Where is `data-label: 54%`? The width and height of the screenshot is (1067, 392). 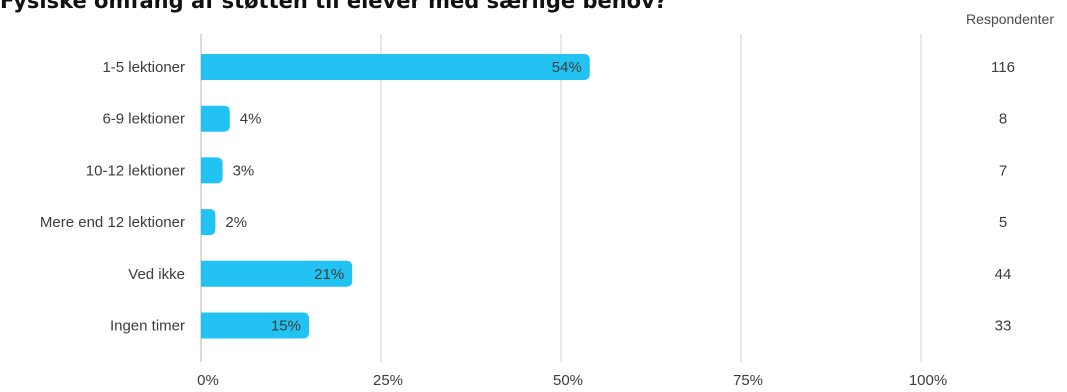
data-label: 54% is located at coordinates (567, 67).